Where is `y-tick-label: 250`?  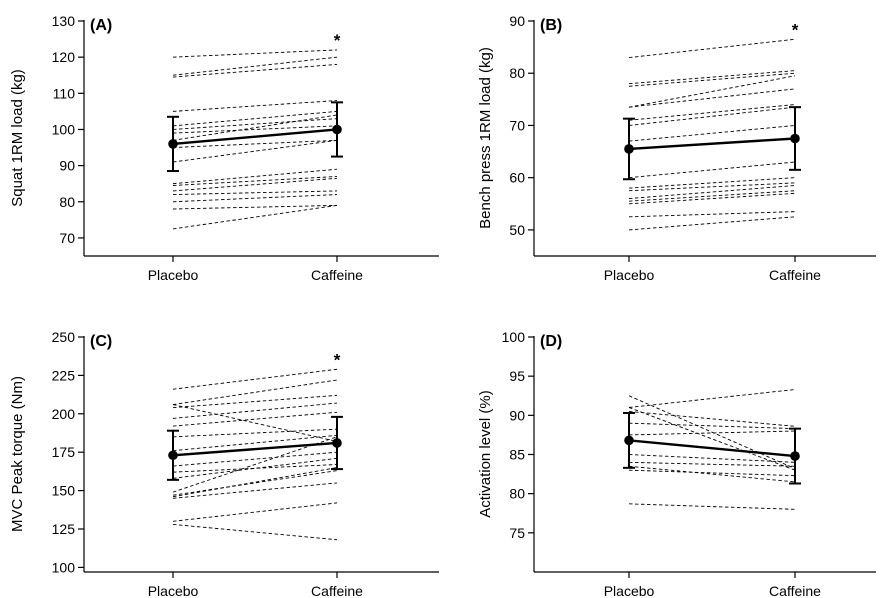 y-tick-label: 250 is located at coordinates (64, 337).